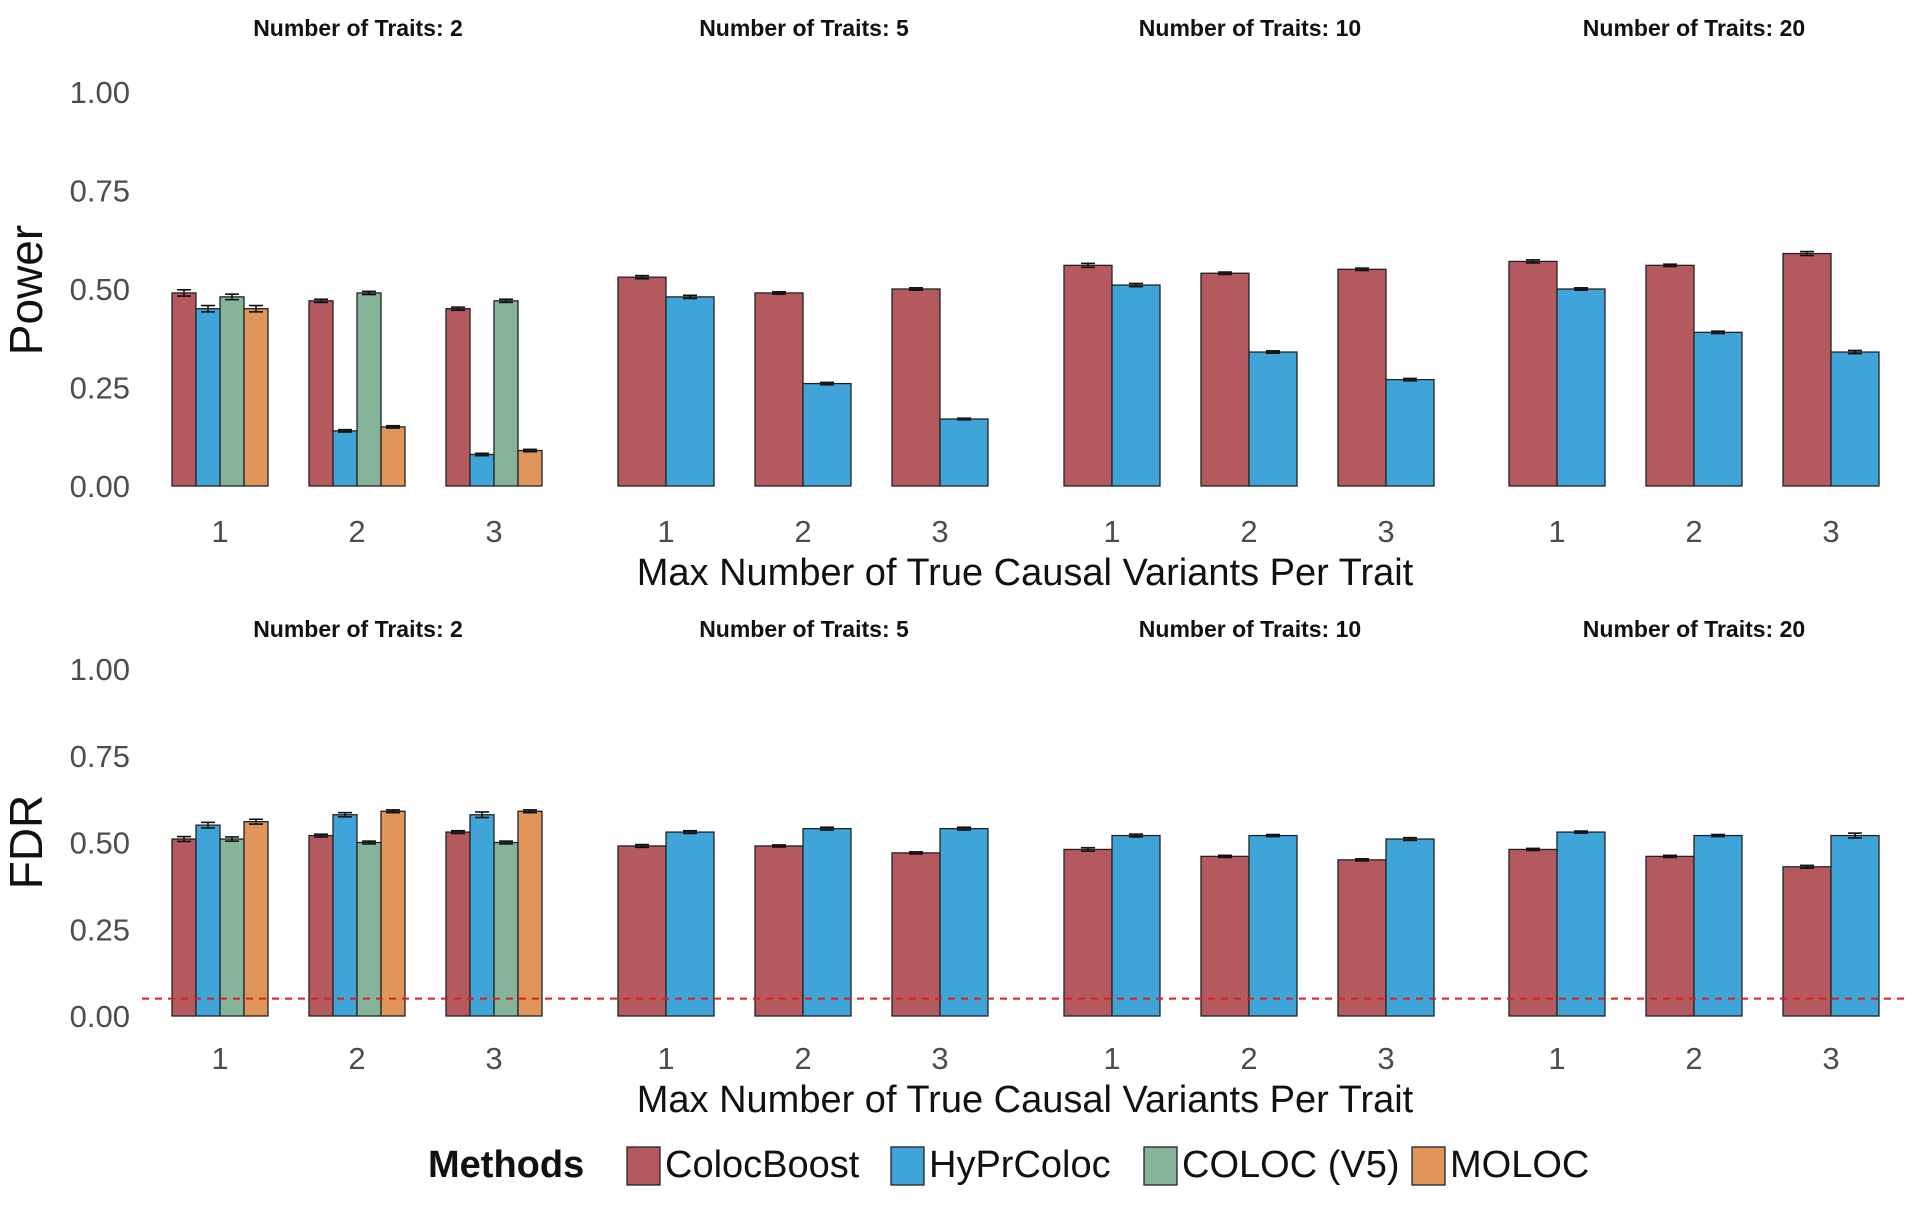 The image size is (1920, 1205). Describe the element at coordinates (1428, 1166) in the screenshot. I see `legend-swatch-moloc` at that location.